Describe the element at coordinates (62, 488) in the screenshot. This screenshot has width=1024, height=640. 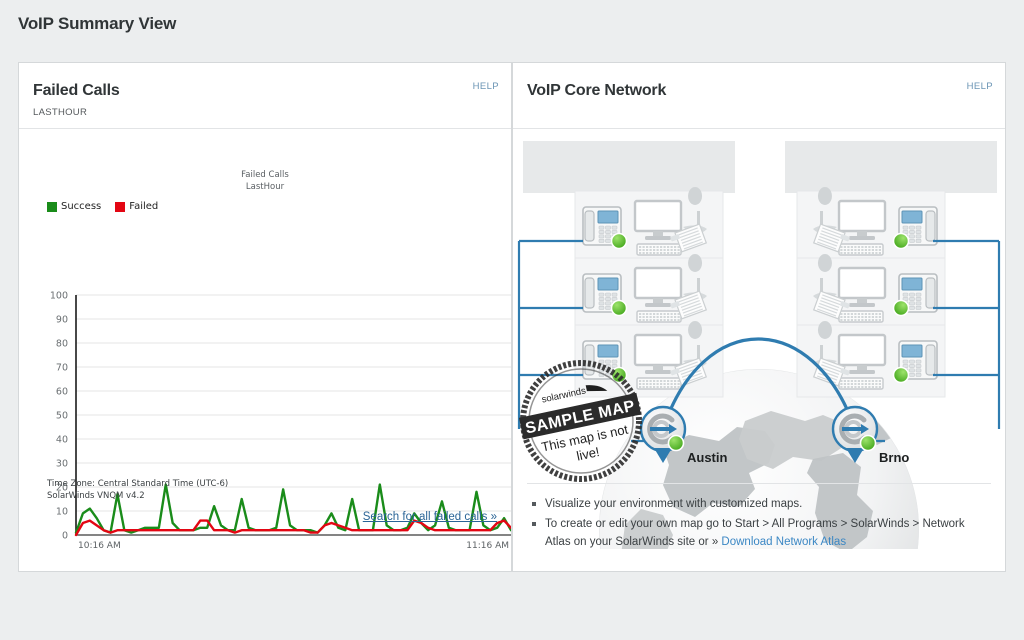
I see `chart-ytick-label: 20` at that location.